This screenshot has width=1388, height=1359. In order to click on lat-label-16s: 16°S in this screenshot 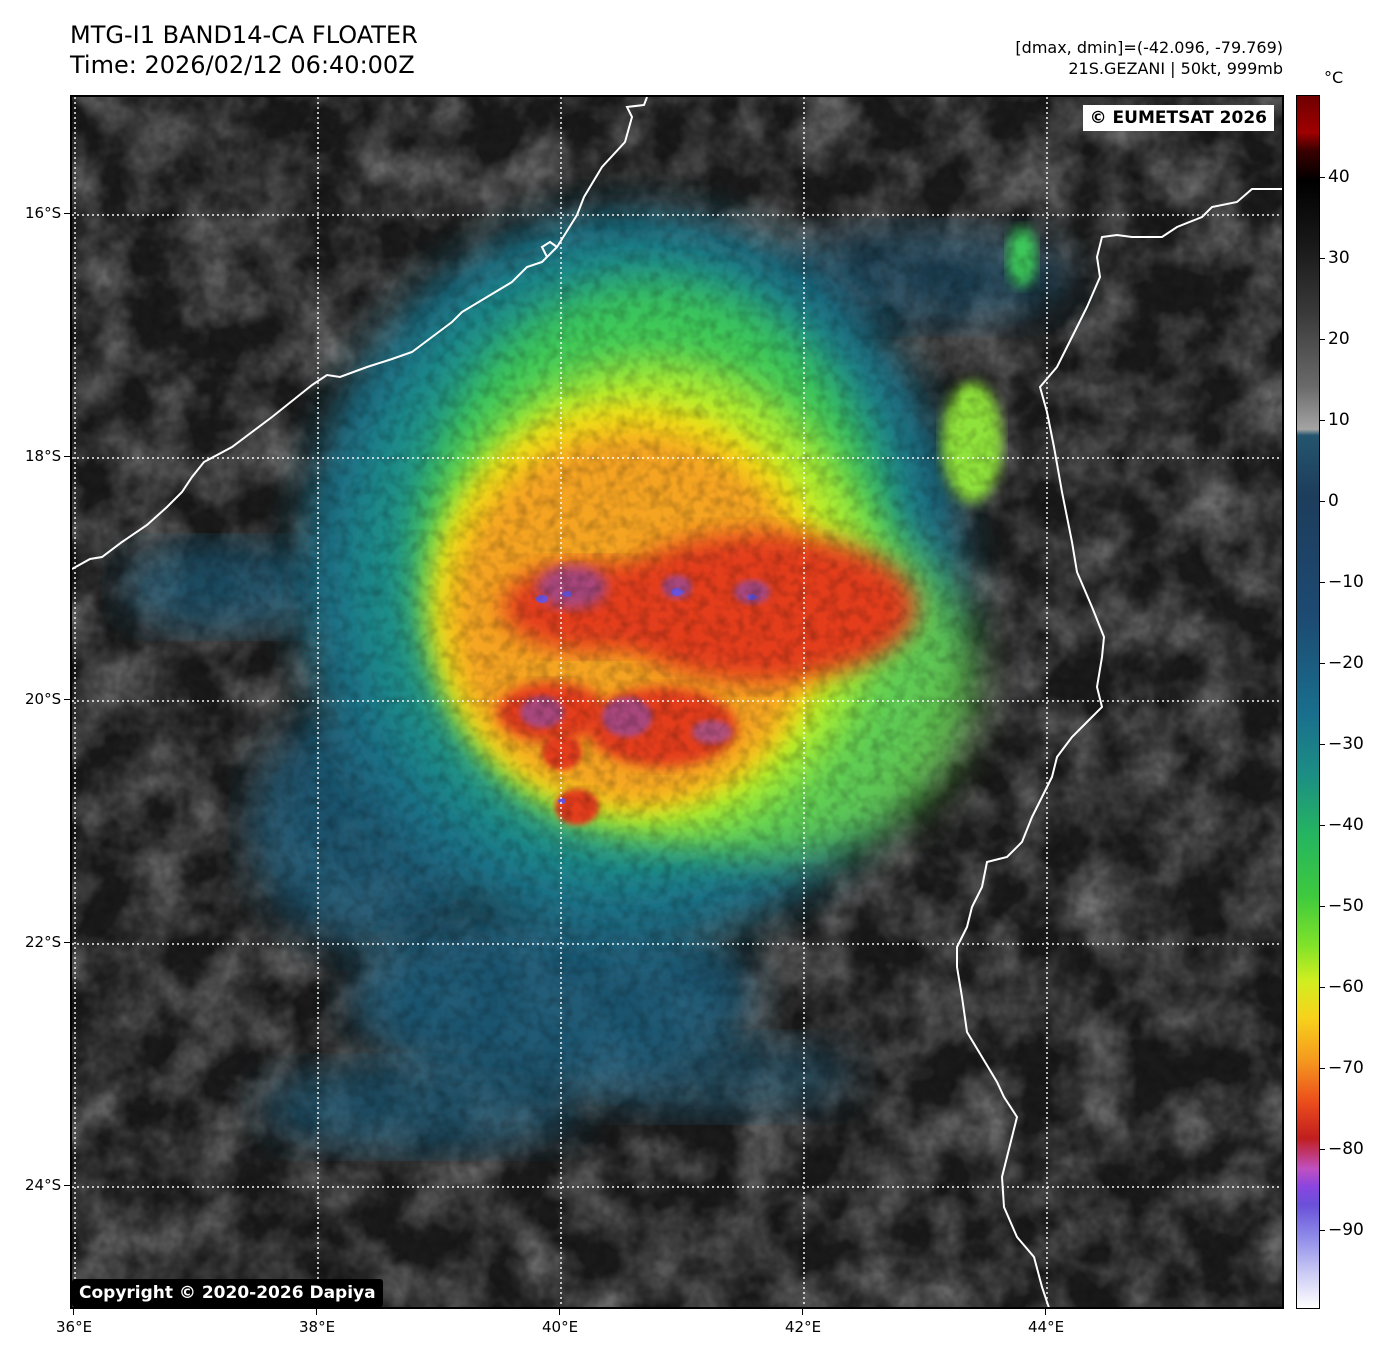, I will do `click(43, 213)`.